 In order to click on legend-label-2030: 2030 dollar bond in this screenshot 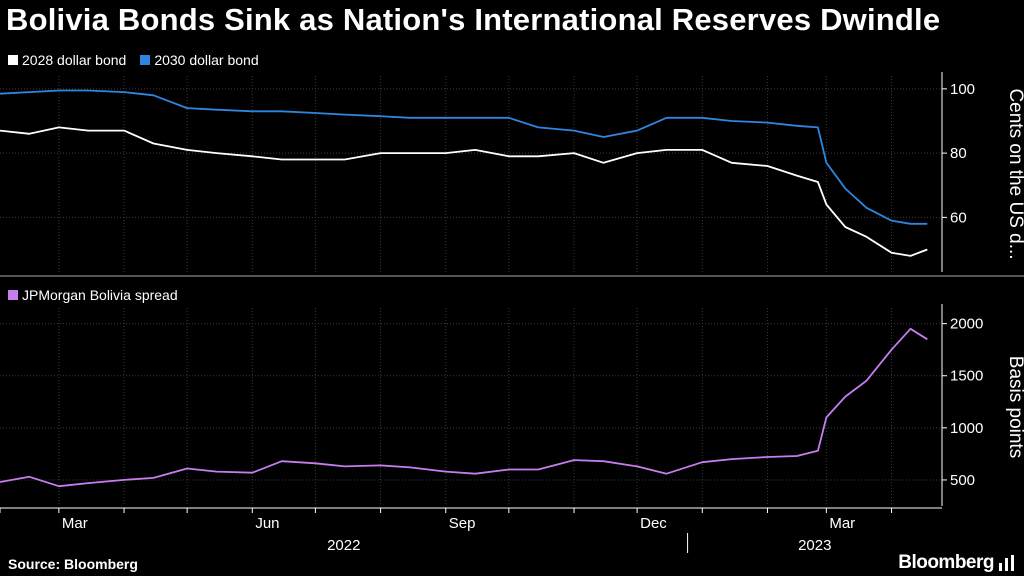, I will do `click(206, 60)`.